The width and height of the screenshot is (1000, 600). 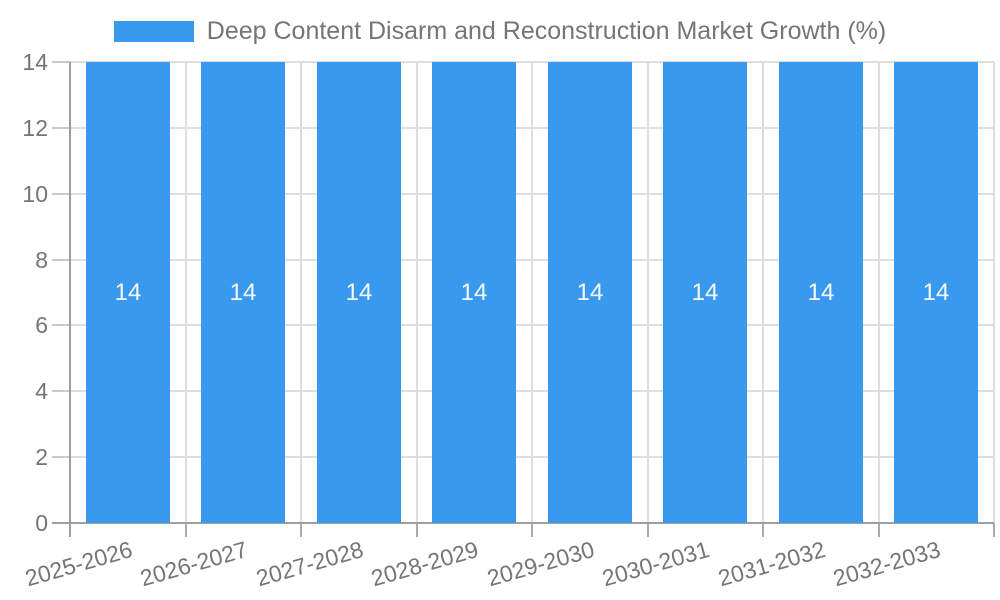 What do you see at coordinates (79, 564) in the screenshot?
I see `x-tick-label: 2025-2026` at bounding box center [79, 564].